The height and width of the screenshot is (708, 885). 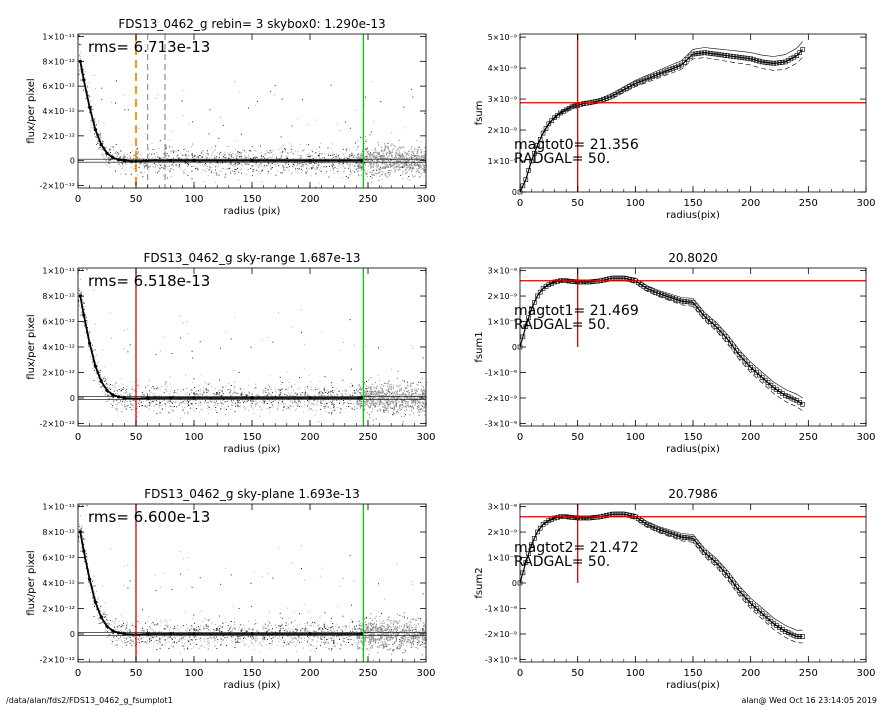 I want to click on y-tick-label: 1×10⁻⁹, so click(x=502, y=322).